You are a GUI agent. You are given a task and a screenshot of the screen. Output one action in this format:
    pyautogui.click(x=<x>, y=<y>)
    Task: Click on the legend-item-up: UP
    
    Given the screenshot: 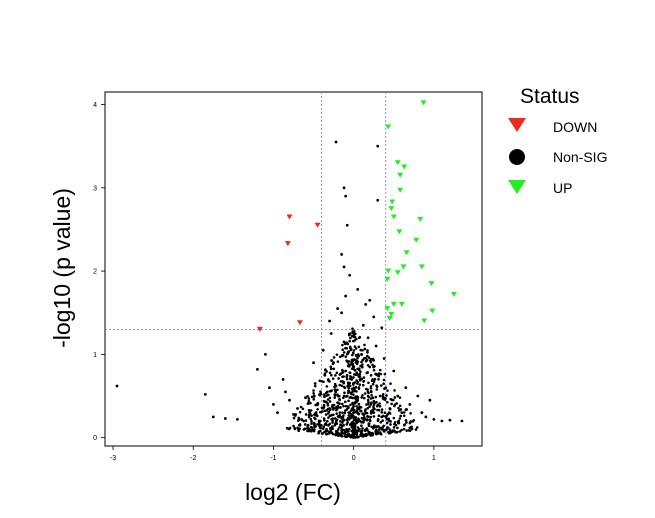 What is the action you would take?
    pyautogui.click(x=540, y=188)
    